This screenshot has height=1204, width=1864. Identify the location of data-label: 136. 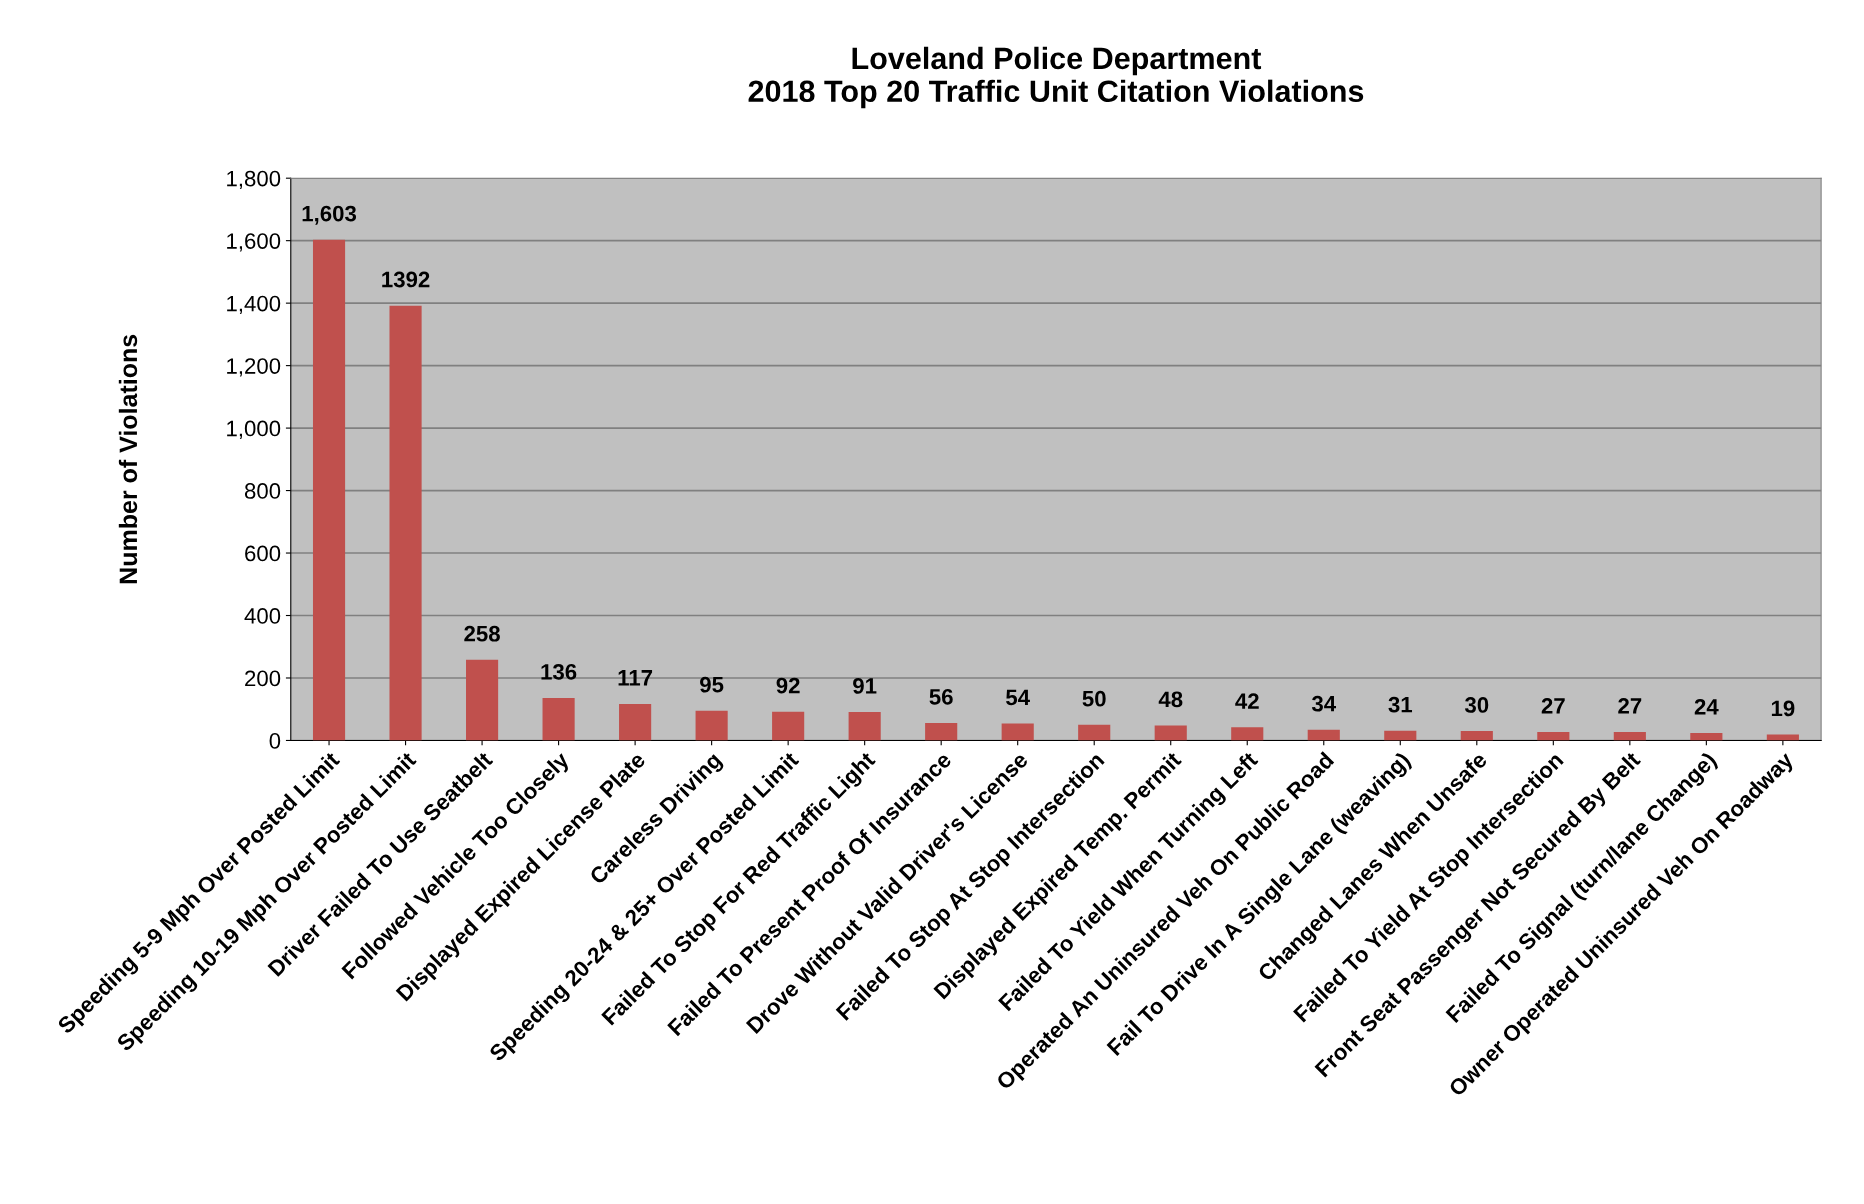
(559, 671).